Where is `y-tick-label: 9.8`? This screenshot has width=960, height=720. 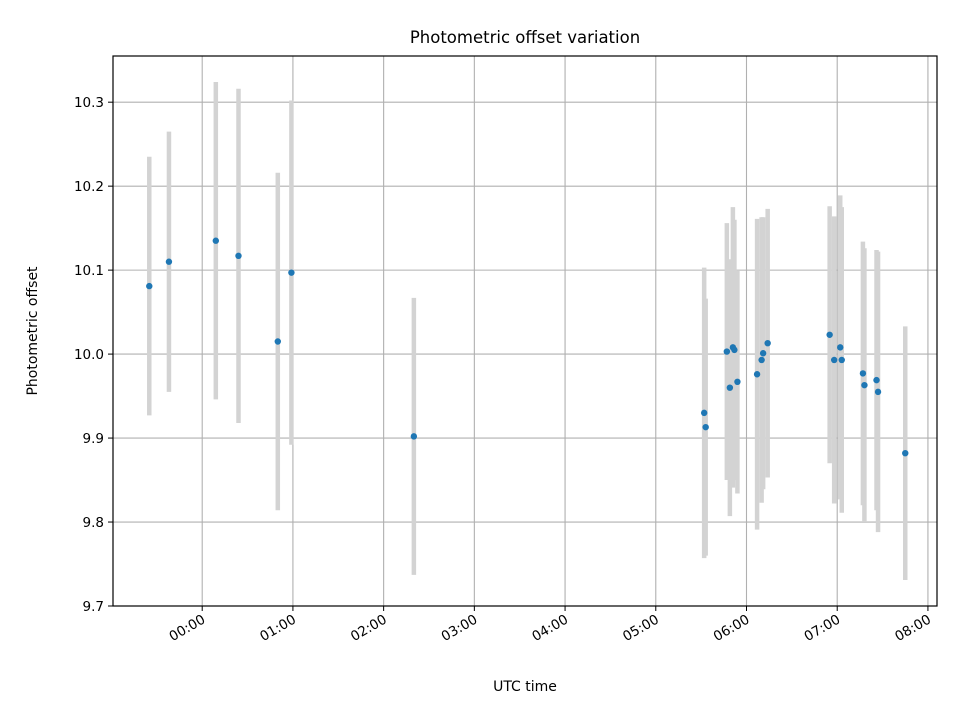 y-tick-label: 9.8 is located at coordinates (93, 523).